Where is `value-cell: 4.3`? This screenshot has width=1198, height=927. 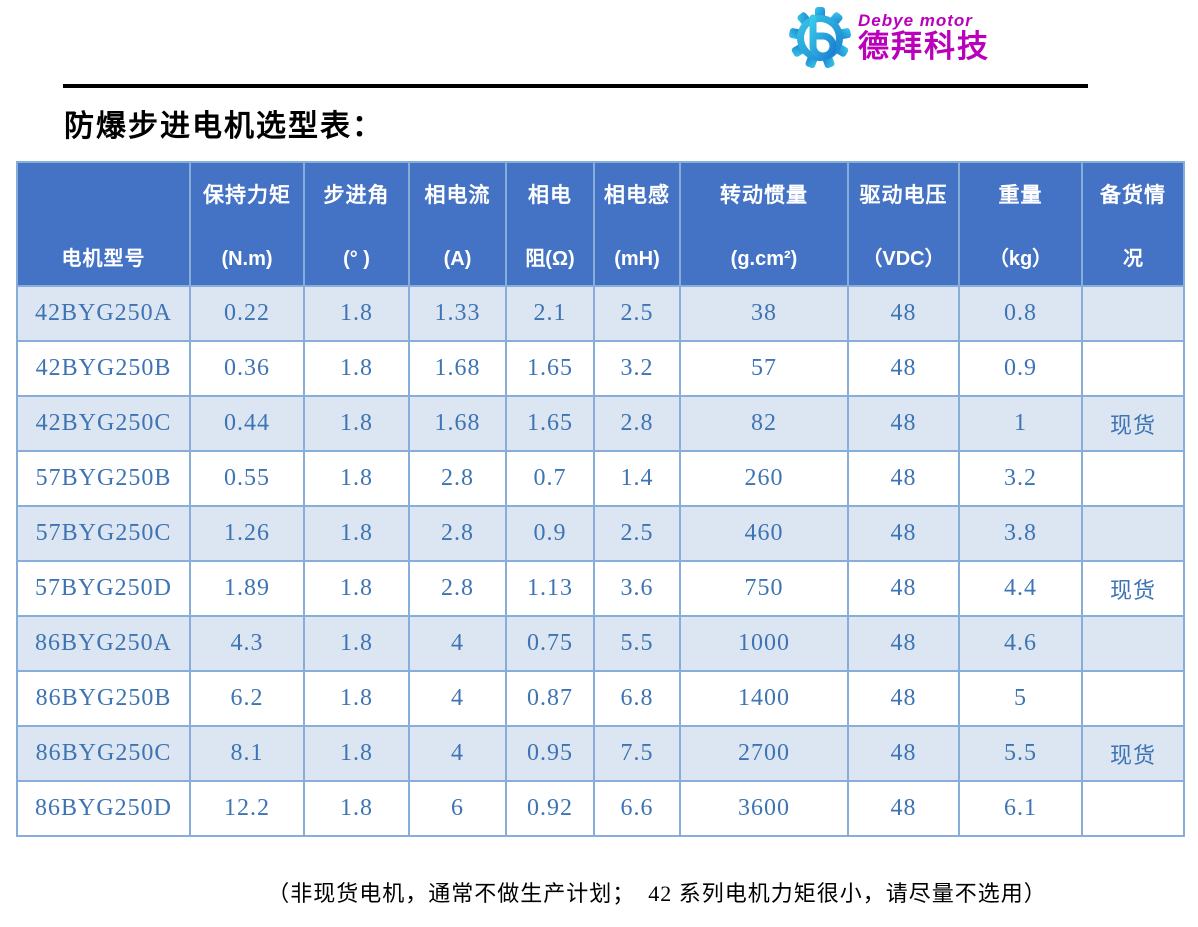
value-cell: 4.3 is located at coordinates (247, 643).